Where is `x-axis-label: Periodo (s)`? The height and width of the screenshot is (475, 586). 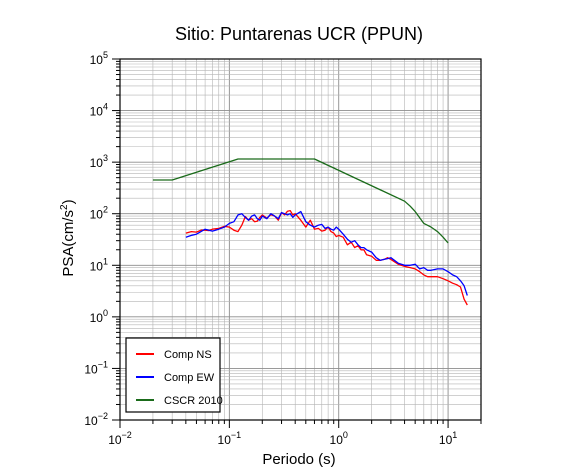 x-axis-label: Periodo (s) is located at coordinates (298, 459).